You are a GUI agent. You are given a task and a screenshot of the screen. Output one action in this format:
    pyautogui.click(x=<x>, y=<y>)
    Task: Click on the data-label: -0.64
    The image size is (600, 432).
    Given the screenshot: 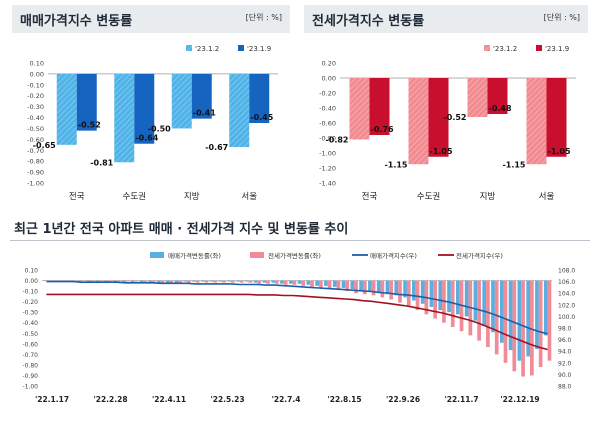 What is the action you would take?
    pyautogui.click(x=146, y=138)
    